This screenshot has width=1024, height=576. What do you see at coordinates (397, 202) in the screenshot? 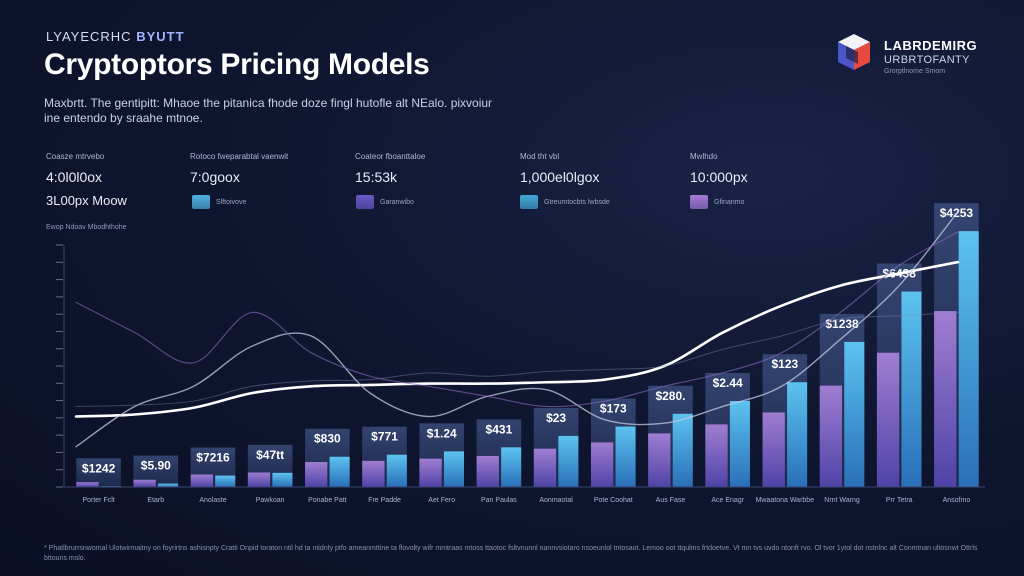
I see `legend-label: Garanwibo` at bounding box center [397, 202].